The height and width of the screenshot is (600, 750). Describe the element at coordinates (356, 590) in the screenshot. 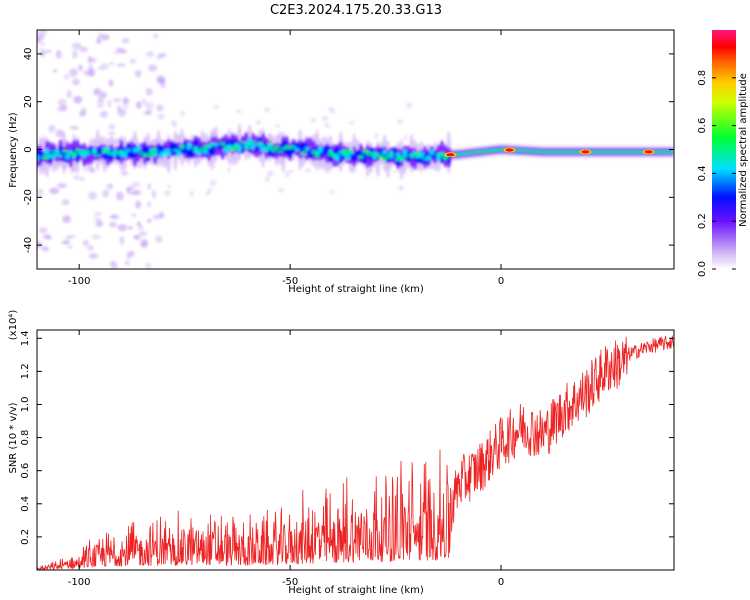

I see `snr-x-label: Height of straight line (km)` at that location.